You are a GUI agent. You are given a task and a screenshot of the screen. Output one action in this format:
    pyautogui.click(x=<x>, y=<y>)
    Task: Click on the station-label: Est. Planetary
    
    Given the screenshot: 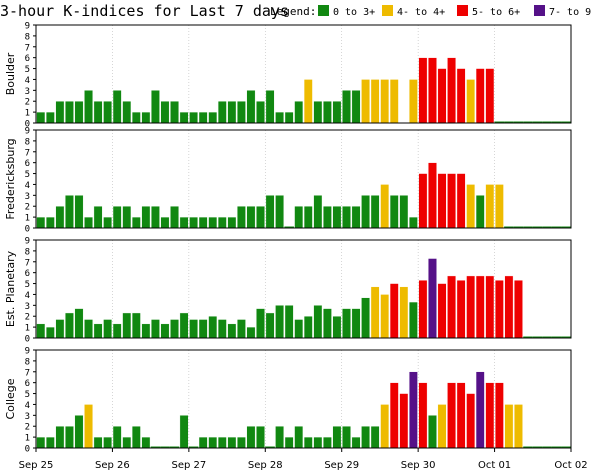 What is the action you would take?
    pyautogui.click(x=10, y=288)
    